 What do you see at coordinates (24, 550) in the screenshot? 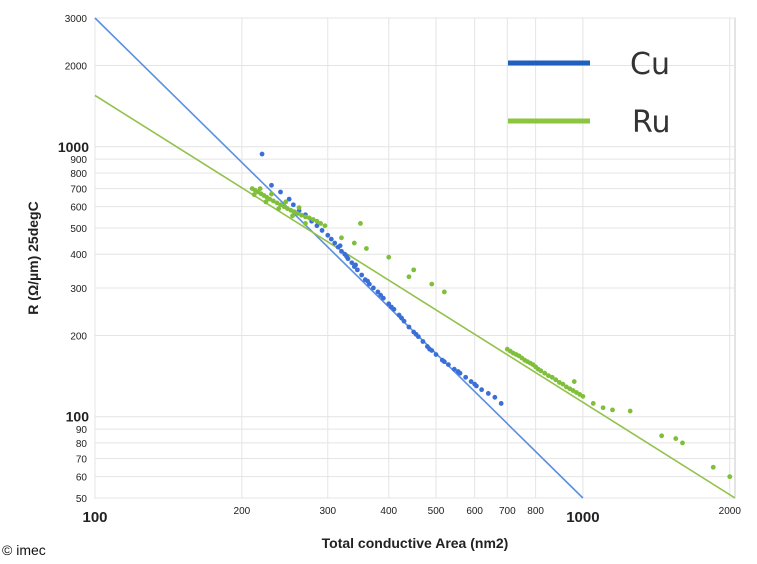
I see `copyright-notice: © imec` at bounding box center [24, 550].